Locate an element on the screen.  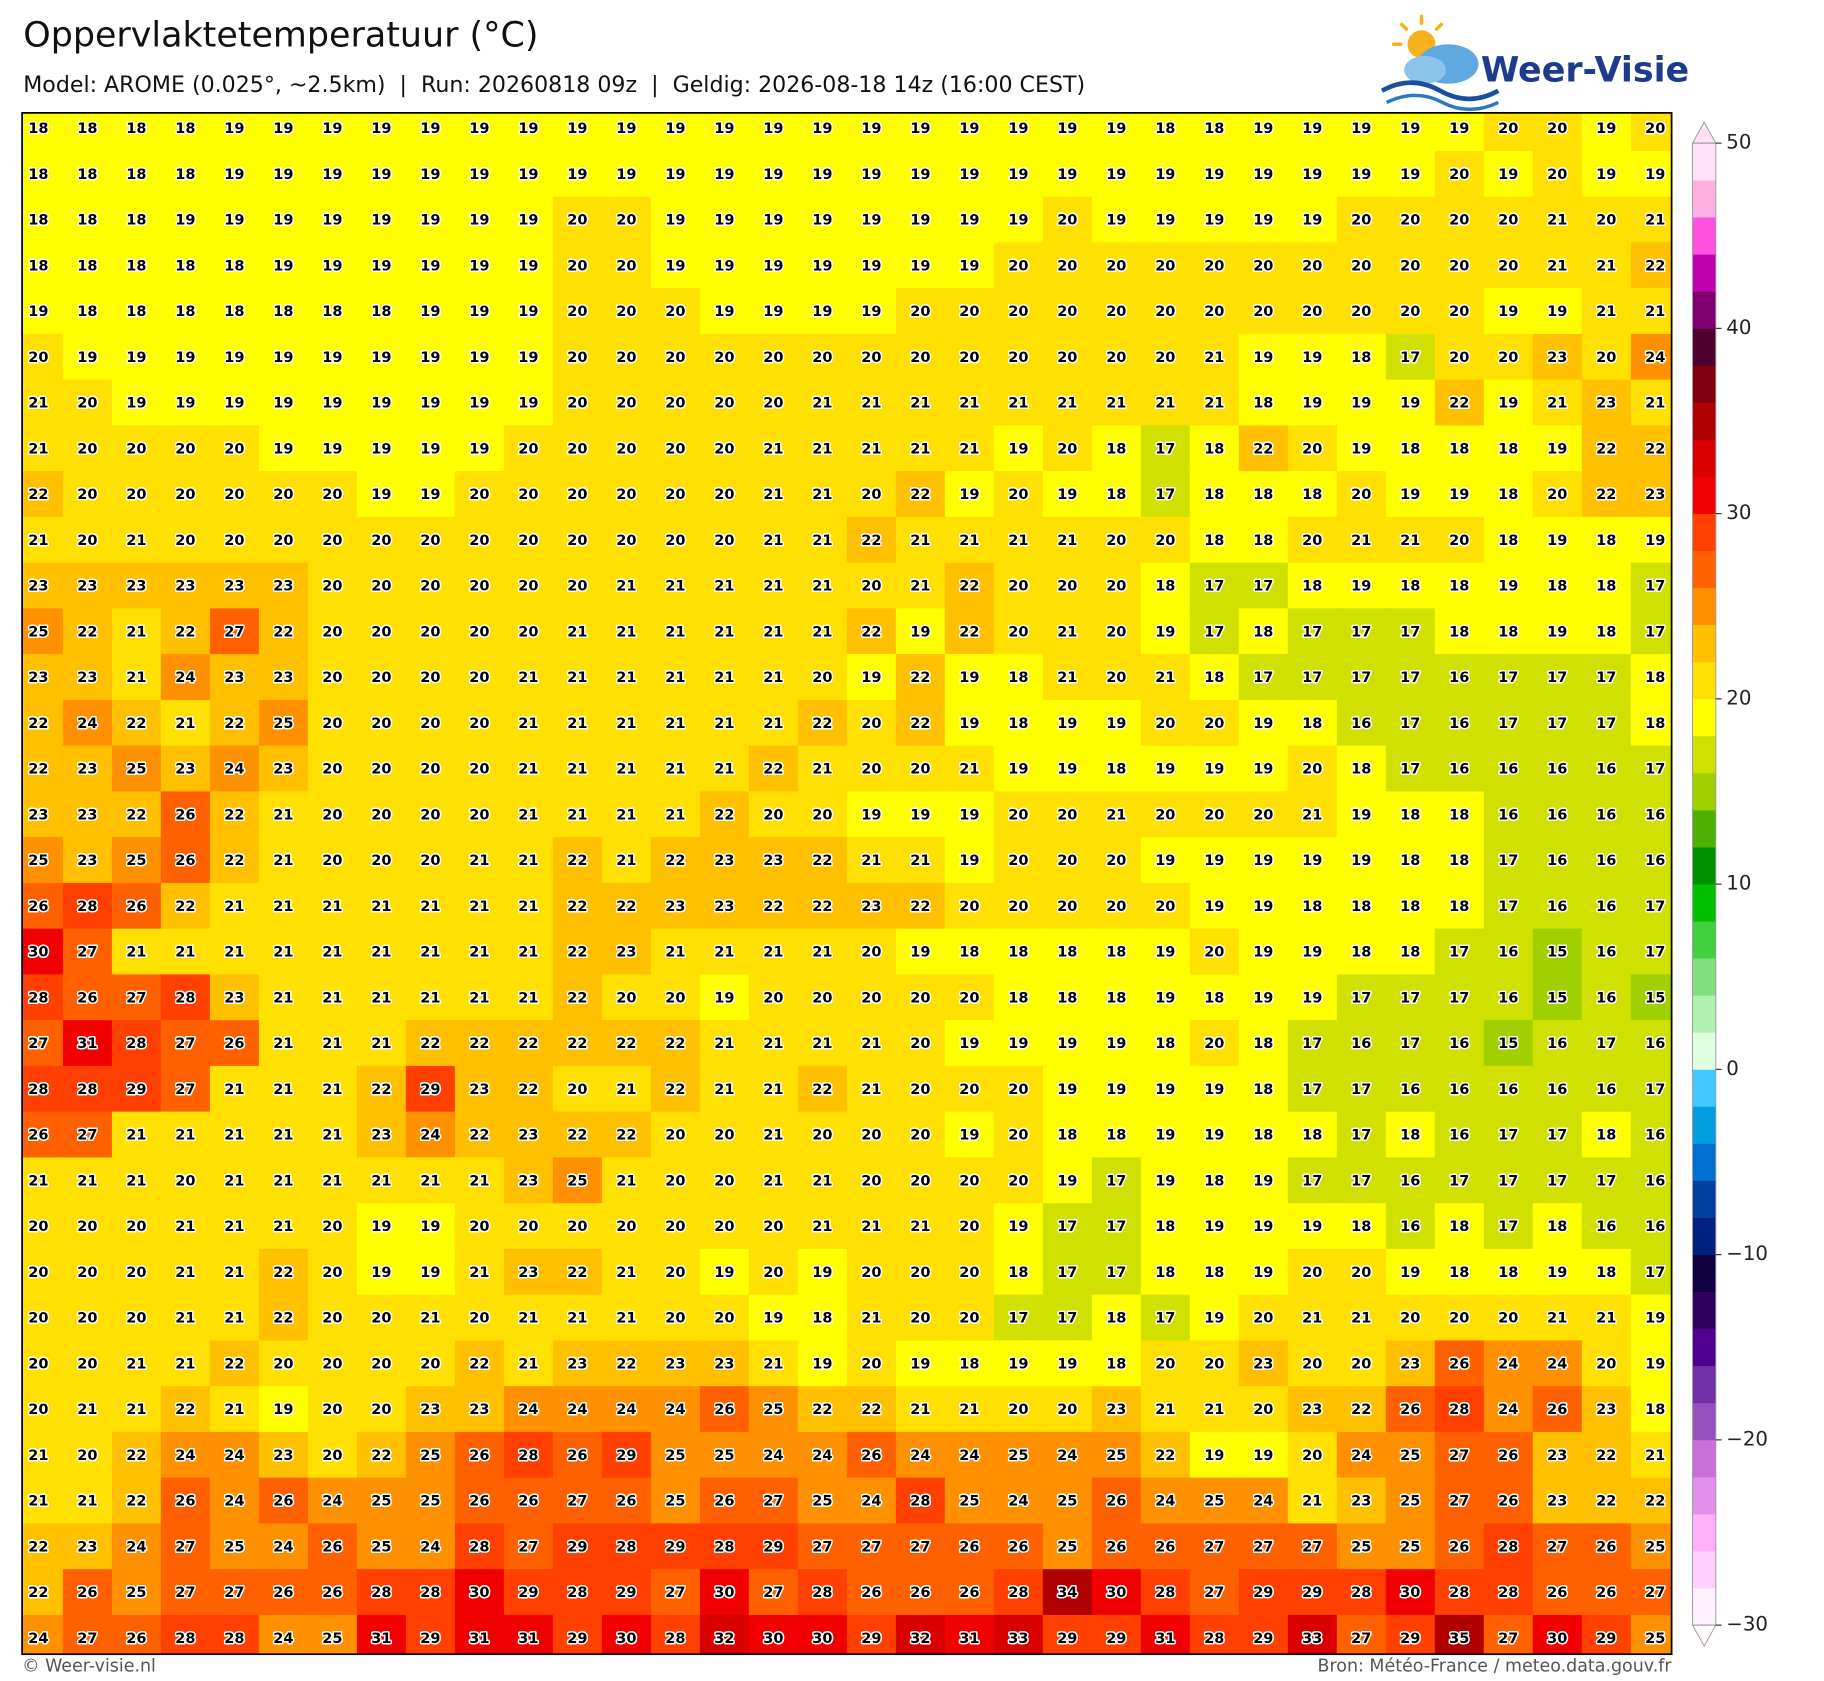
temperature-label: 28 is located at coordinates (87, 1090).